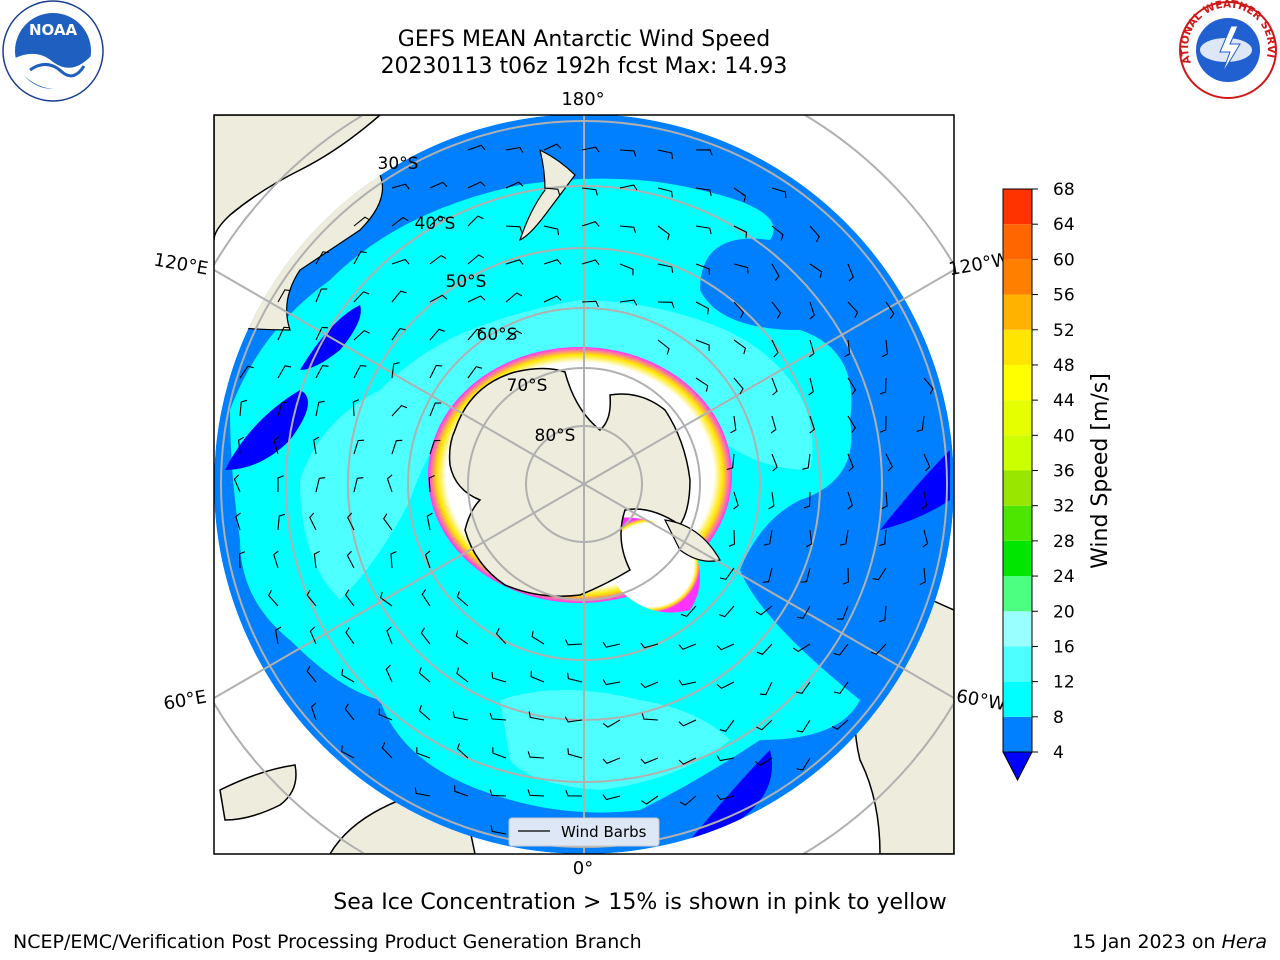 The width and height of the screenshot is (1280, 960). What do you see at coordinates (1064, 507) in the screenshot?
I see `colorbar-tick-label: 32` at bounding box center [1064, 507].